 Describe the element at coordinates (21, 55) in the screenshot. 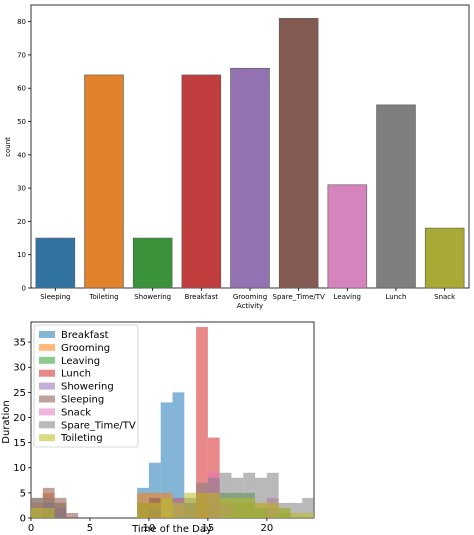

I see `bar-y-tick-label: 70` at that location.